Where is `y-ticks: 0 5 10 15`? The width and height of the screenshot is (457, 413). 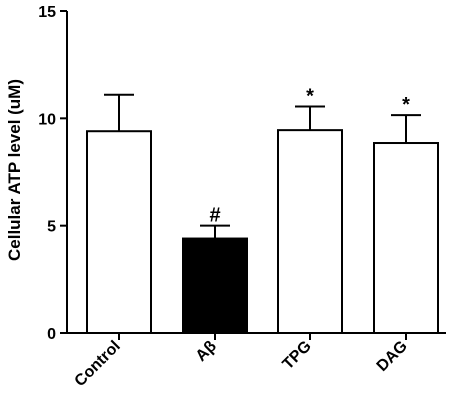
y-ticks: 0 5 10 15 is located at coordinates (52, 173).